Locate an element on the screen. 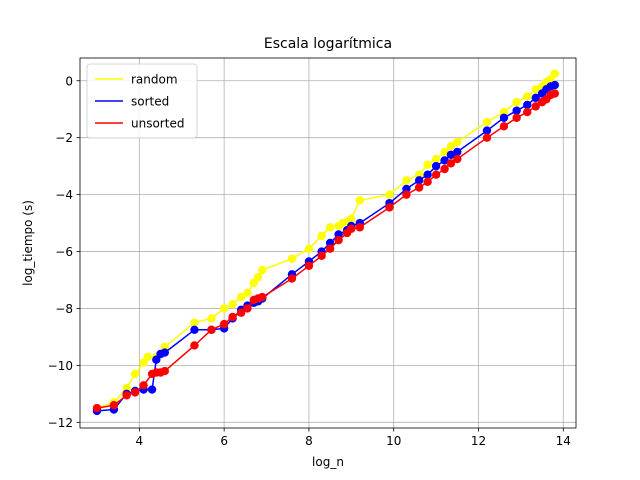 The width and height of the screenshot is (640, 480). y-tick-label: −4 is located at coordinates (64, 195).